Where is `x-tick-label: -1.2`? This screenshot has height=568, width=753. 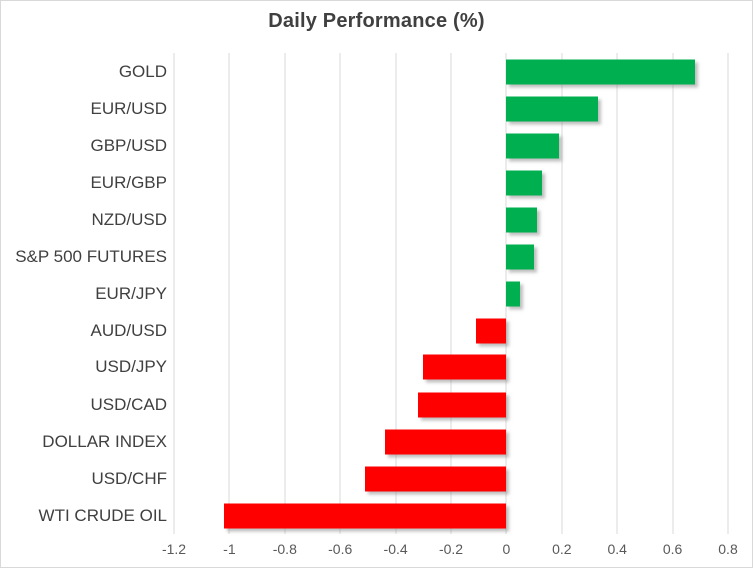 x-tick-label: -1.2 is located at coordinates (174, 549).